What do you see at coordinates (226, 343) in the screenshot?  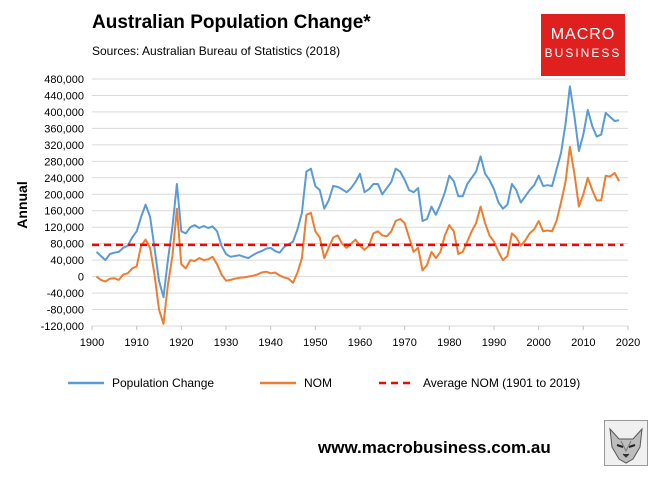 I see `x-tick-label: 1930` at bounding box center [226, 343].